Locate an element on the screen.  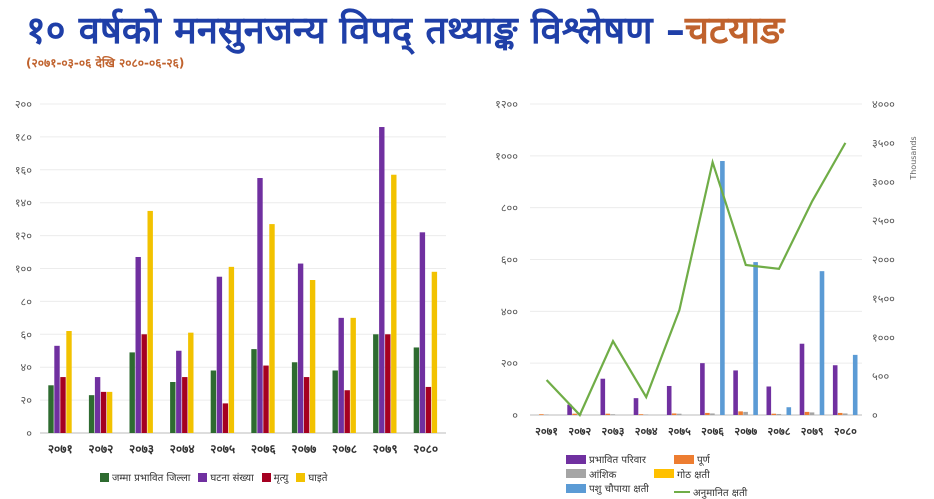
legend-label: घटना संख्या is located at coordinates (231, 477).